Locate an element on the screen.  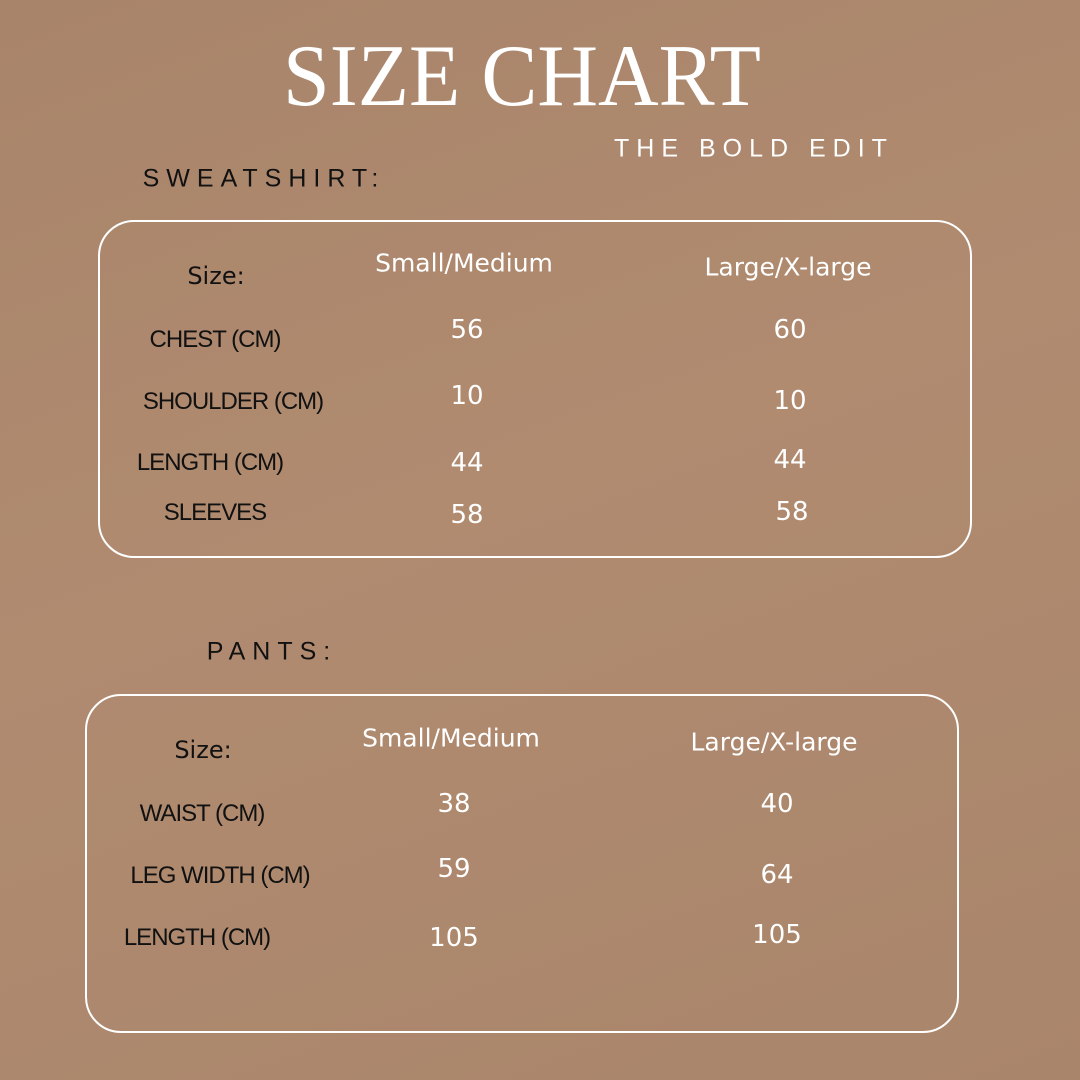
brand-subtitle: THE BOLD EDIT is located at coordinates (754, 148).